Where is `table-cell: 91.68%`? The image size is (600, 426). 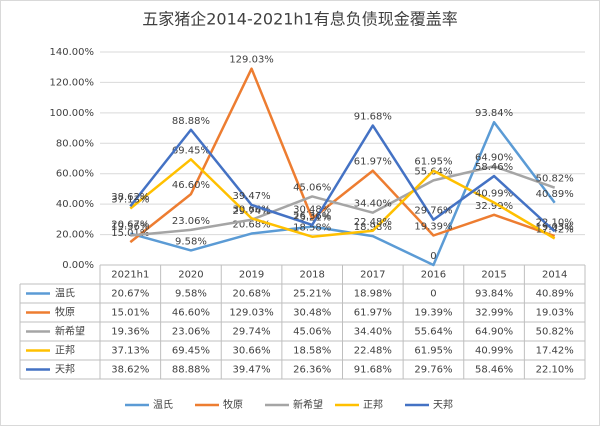
table-cell: 91.68% is located at coordinates (373, 370).